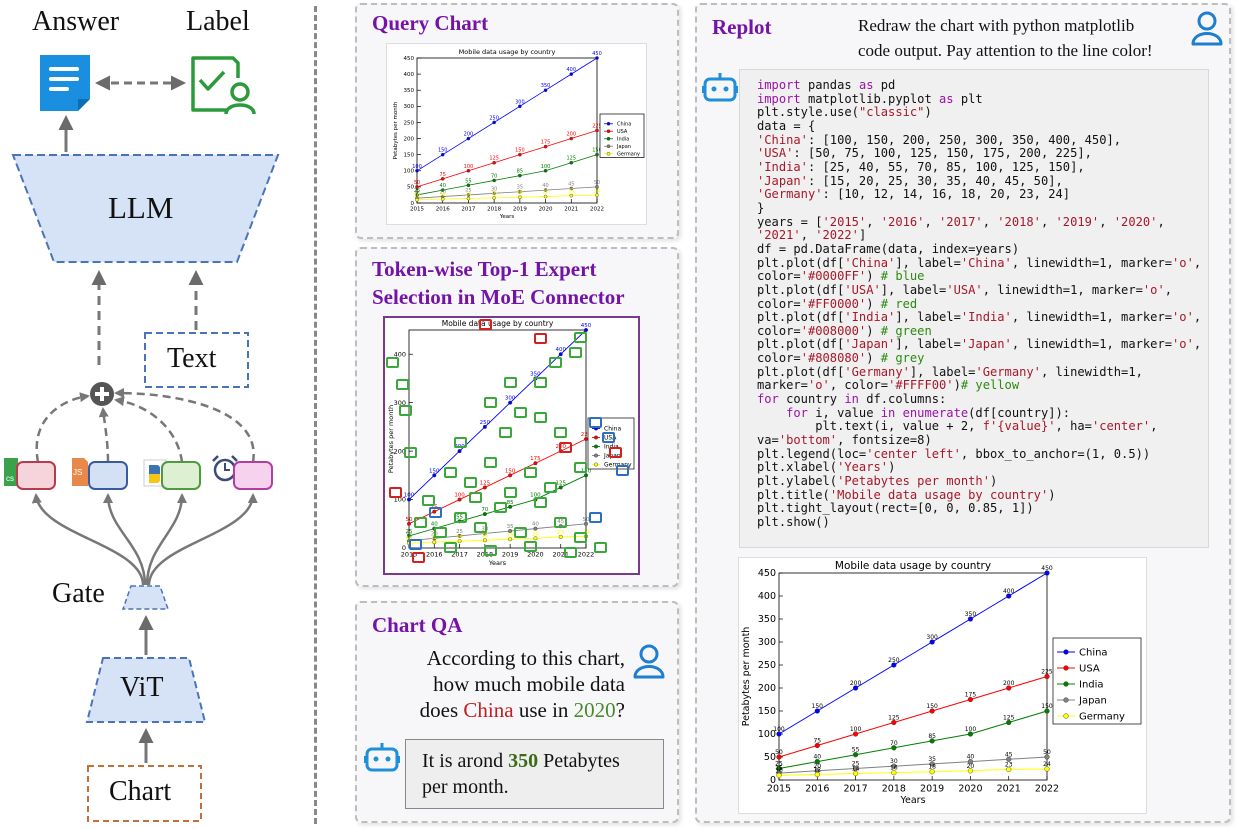 This screenshot has height=829, width=1239. I want to click on data-label-japan: 35, so click(510, 527).